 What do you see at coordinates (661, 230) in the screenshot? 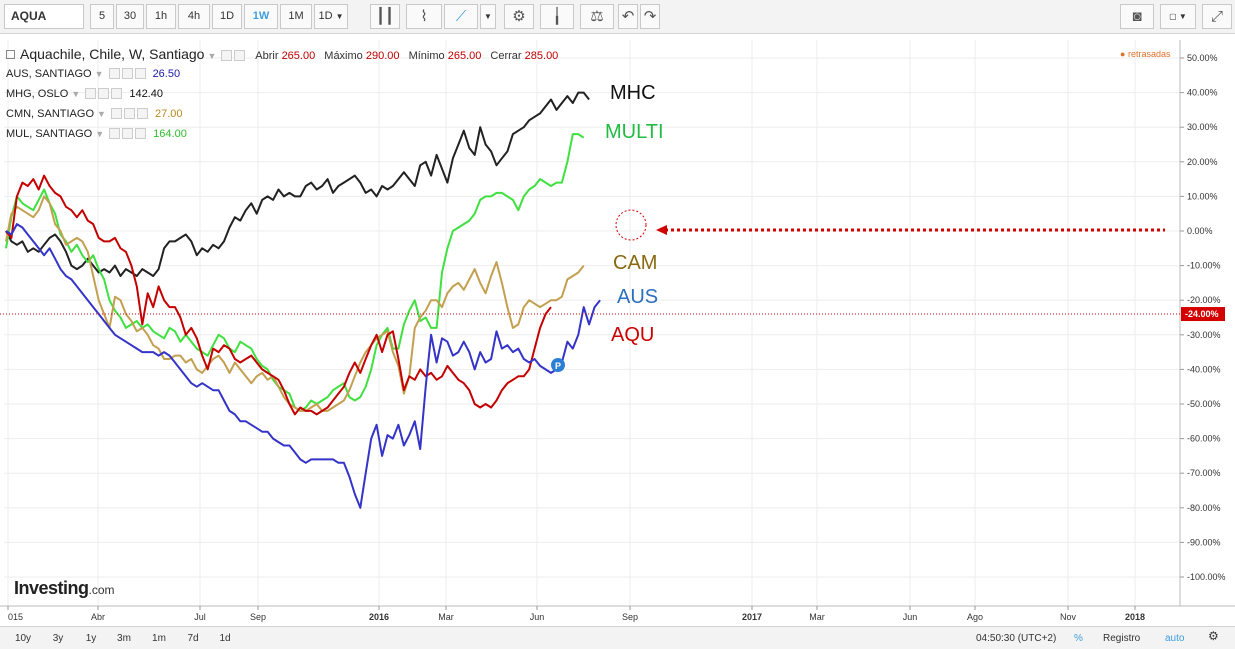
I see `arrow-left-icon` at bounding box center [661, 230].